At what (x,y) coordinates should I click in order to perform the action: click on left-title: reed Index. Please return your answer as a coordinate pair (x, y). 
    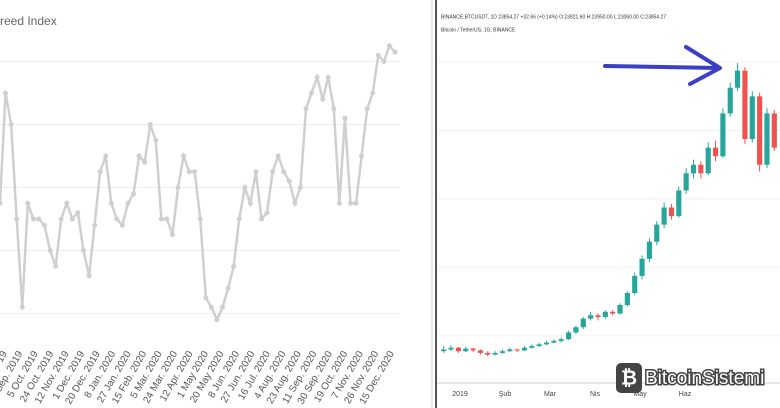
    Looking at the image, I should click on (28, 21).